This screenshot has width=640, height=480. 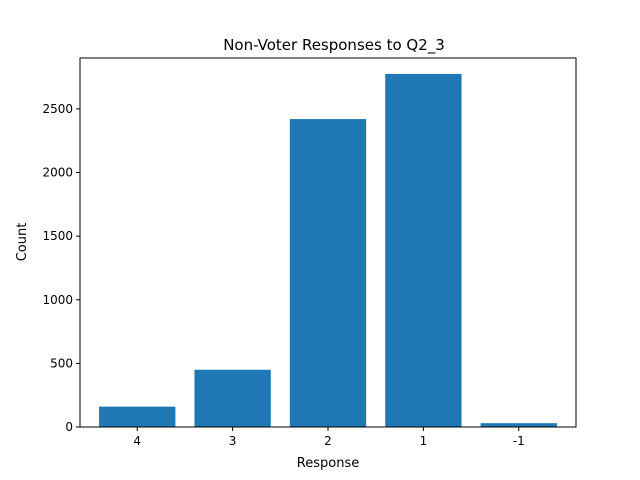 I want to click on y-tick-label: 500, so click(x=61, y=363).